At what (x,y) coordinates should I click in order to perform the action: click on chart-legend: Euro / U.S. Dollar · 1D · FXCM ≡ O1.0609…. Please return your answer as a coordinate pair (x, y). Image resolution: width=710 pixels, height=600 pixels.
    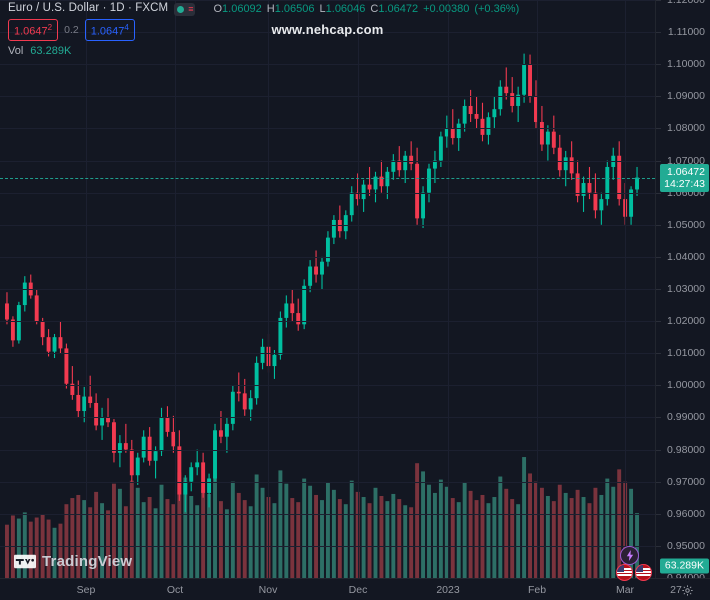
    Looking at the image, I should click on (263, 29).